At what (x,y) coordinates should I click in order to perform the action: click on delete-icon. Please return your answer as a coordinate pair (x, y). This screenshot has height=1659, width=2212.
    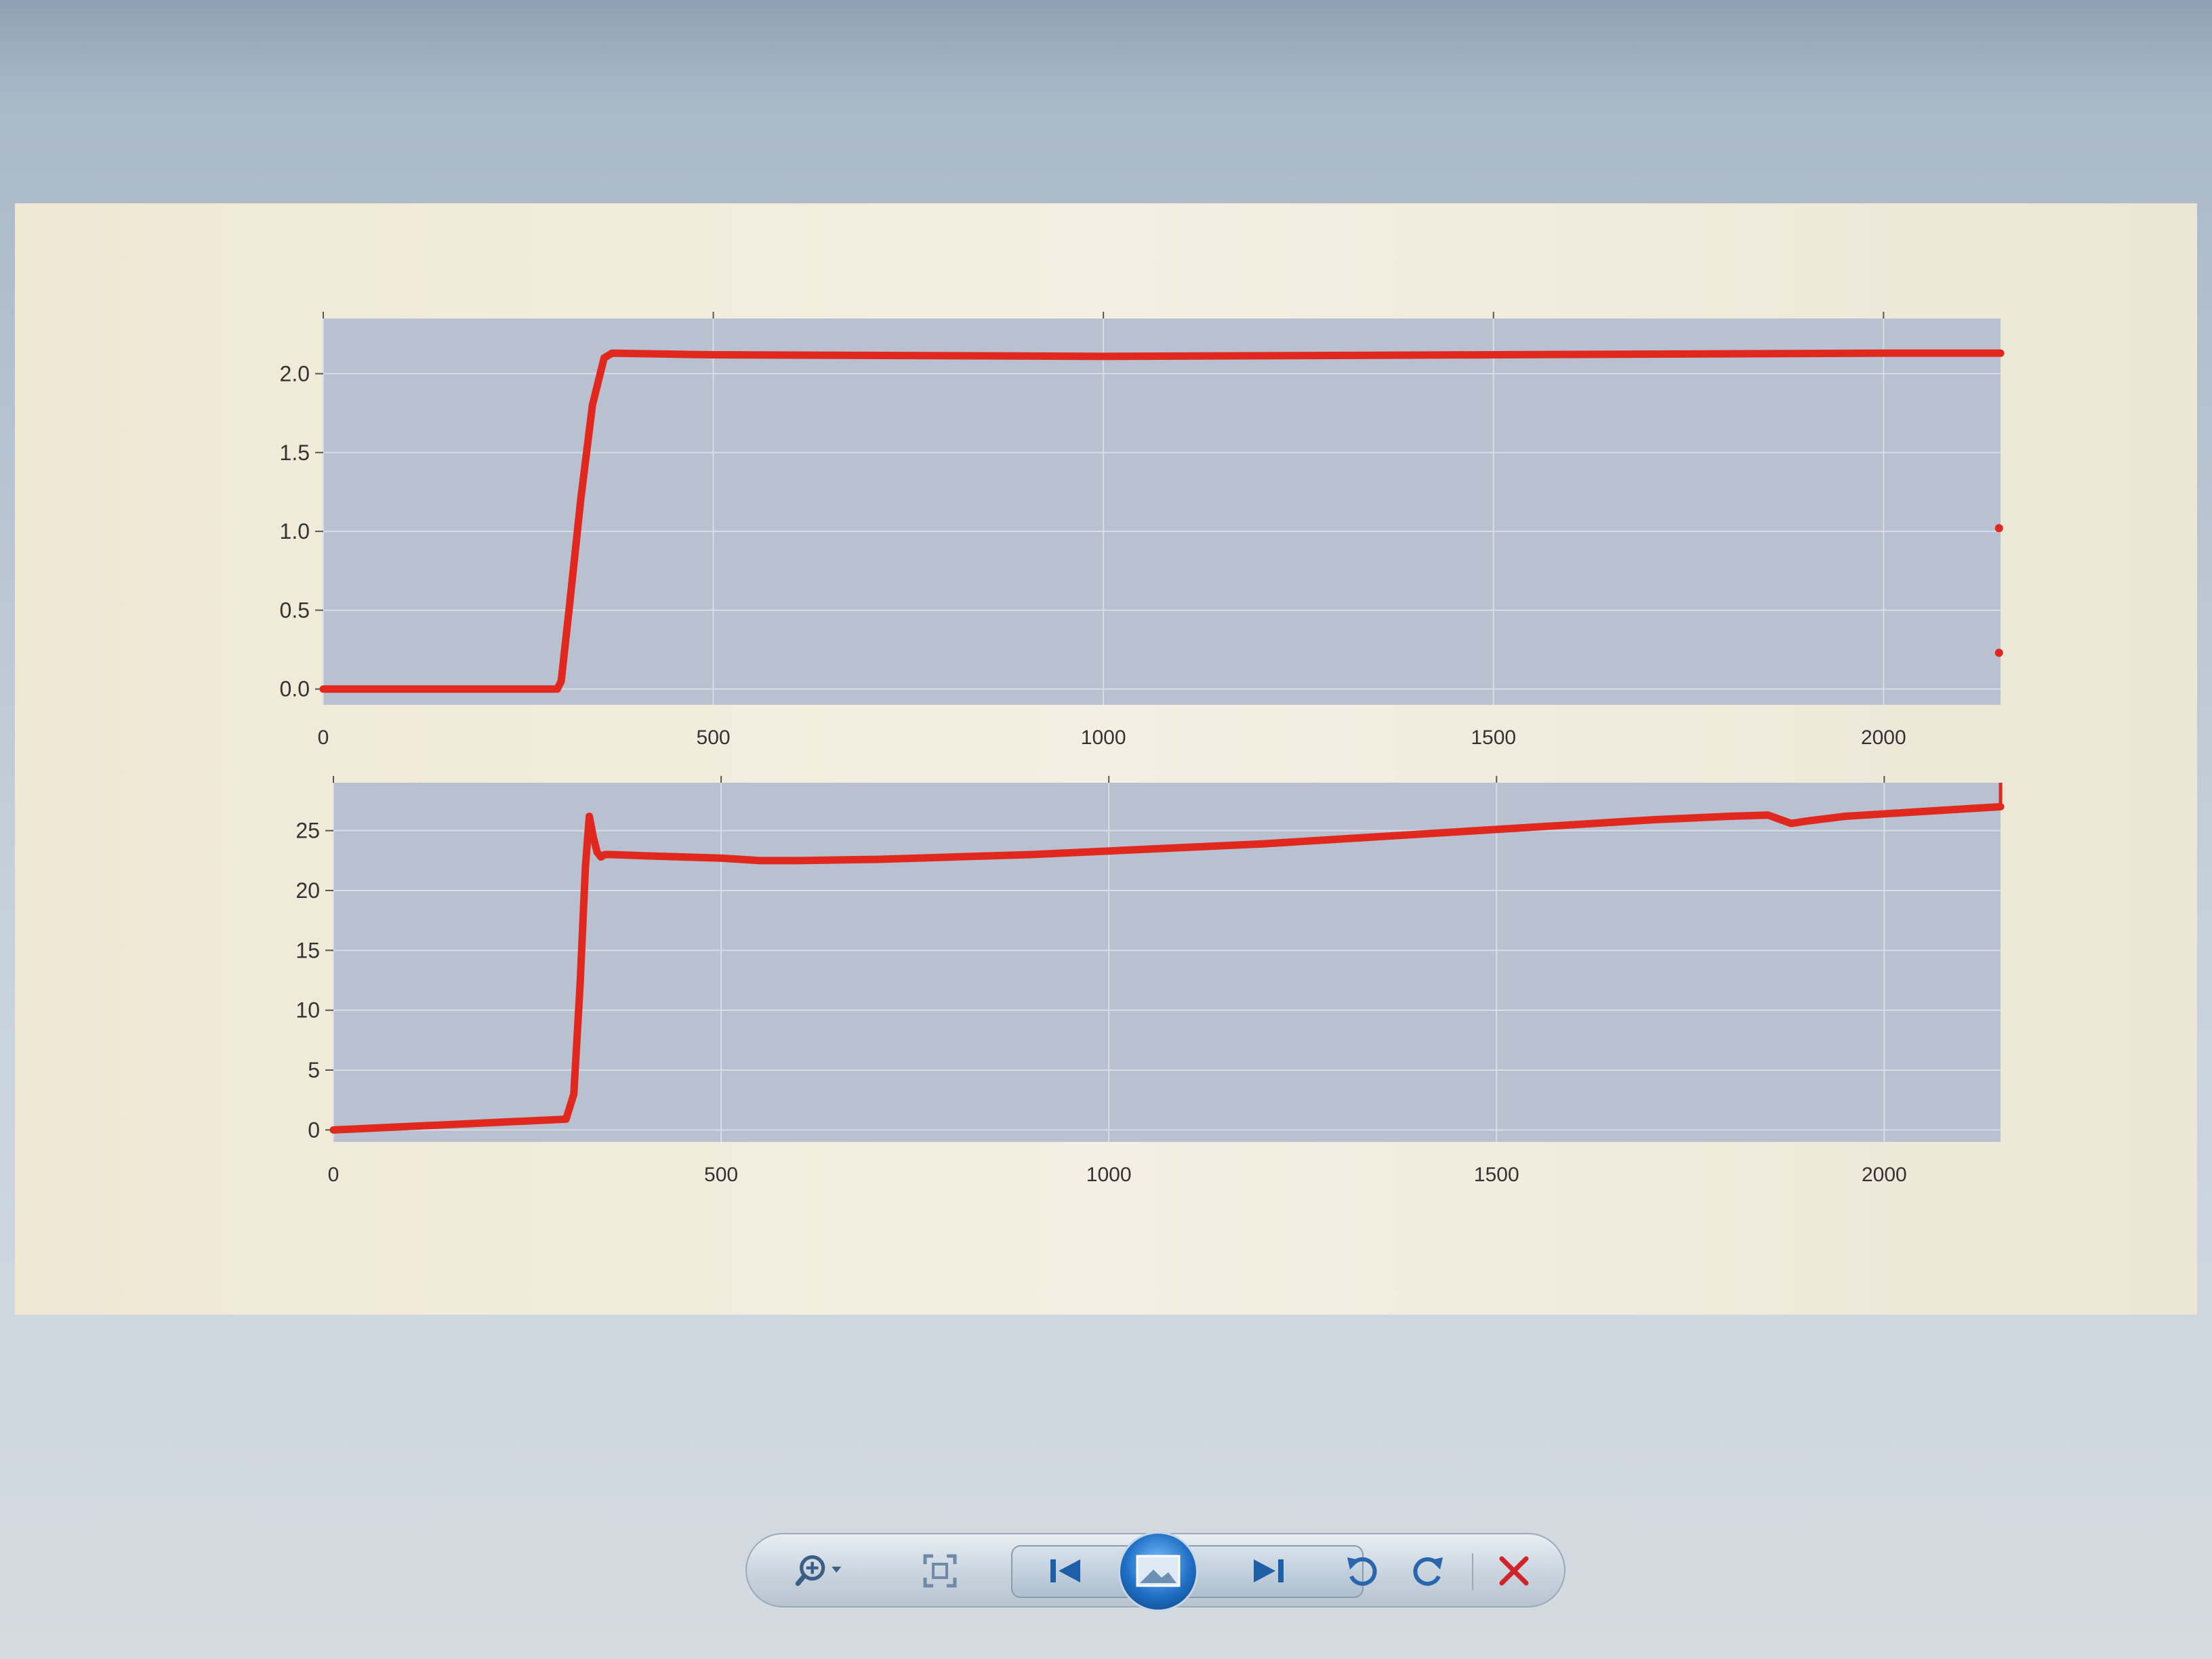
    Looking at the image, I should click on (1514, 1571).